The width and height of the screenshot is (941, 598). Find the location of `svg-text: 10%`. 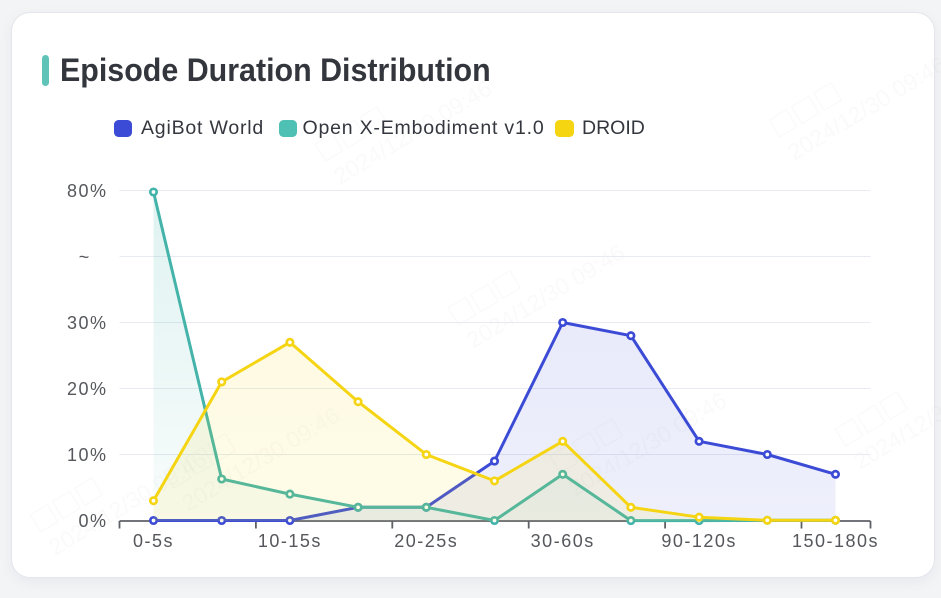

svg-text: 10% is located at coordinates (87, 455).